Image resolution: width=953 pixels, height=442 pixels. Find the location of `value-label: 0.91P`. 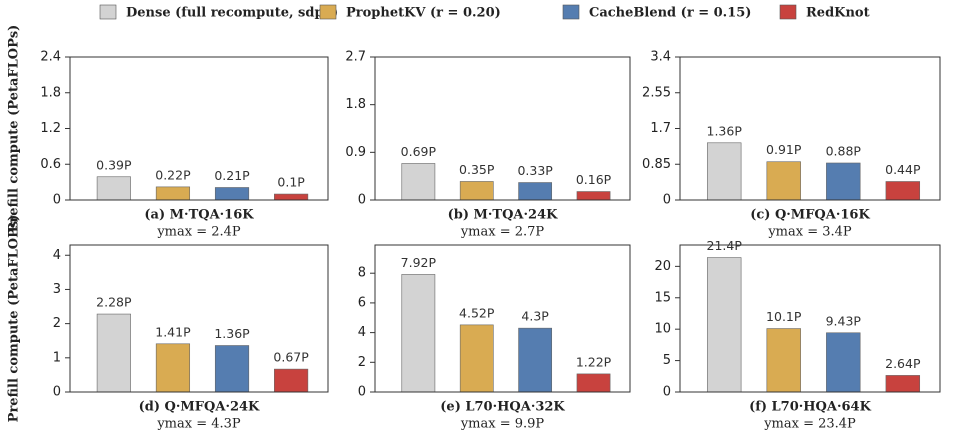

value-label: 0.91P is located at coordinates (784, 149).